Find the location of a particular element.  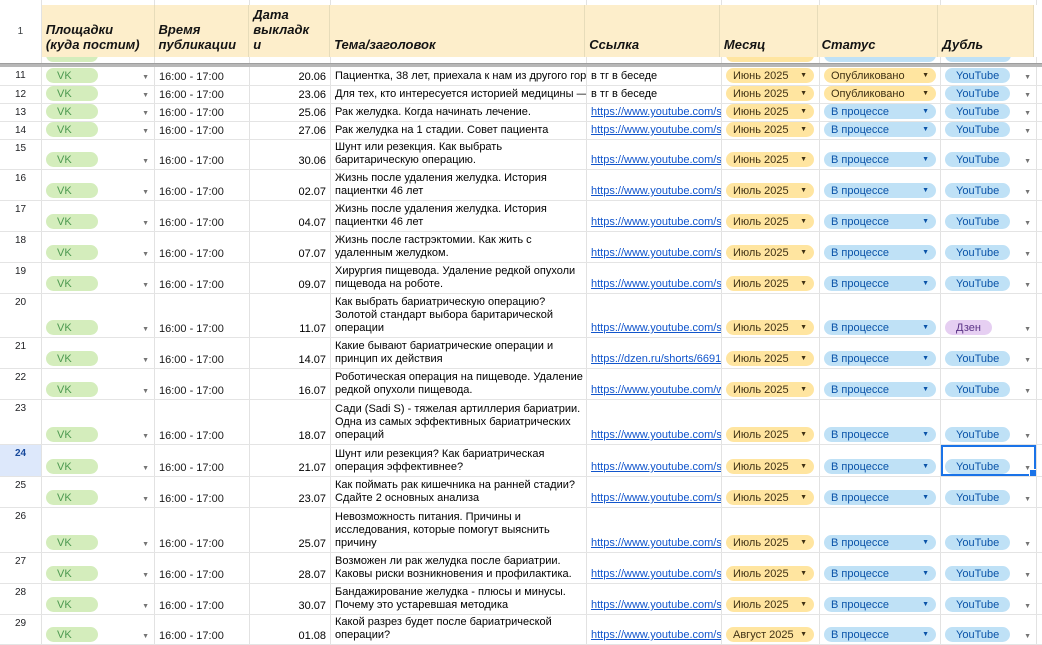

topic-cell: Рак желудка на 1 стадии. Совет пациента is located at coordinates (459, 130).